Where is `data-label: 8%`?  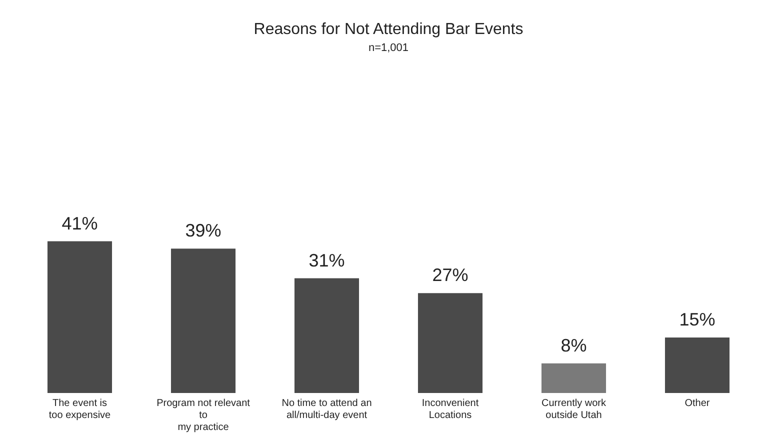
data-label: 8% is located at coordinates (573, 345).